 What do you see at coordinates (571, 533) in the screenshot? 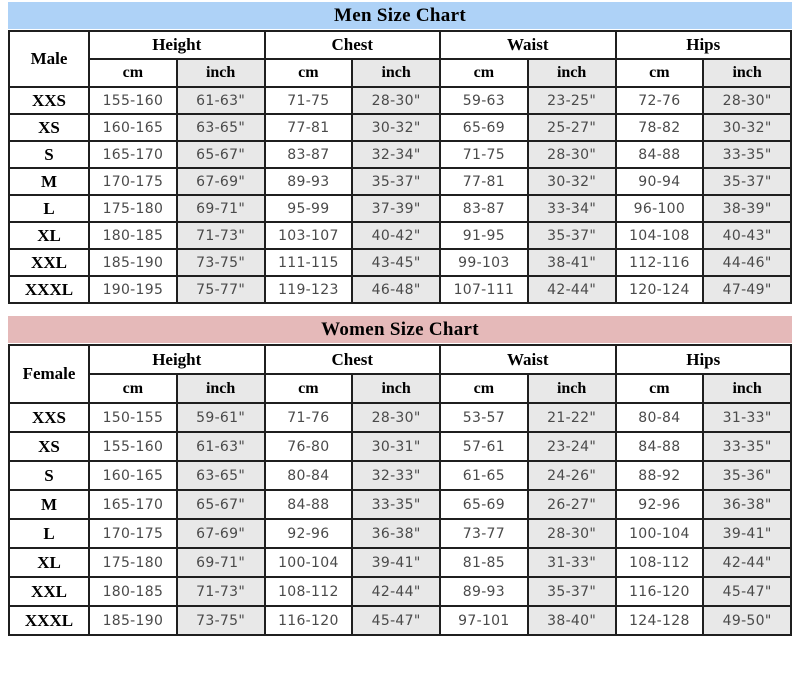
I see `value-cell: 28-30"` at bounding box center [571, 533].